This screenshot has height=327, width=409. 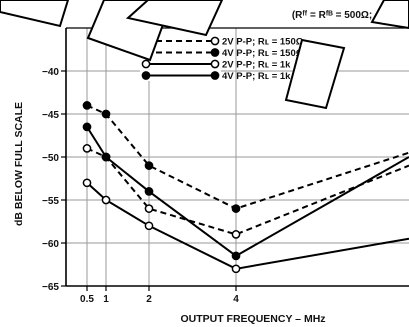 What do you see at coordinates (256, 65) in the screenshot?
I see `legend-label: 2V P-P; Rʟ = 1k` at bounding box center [256, 65].